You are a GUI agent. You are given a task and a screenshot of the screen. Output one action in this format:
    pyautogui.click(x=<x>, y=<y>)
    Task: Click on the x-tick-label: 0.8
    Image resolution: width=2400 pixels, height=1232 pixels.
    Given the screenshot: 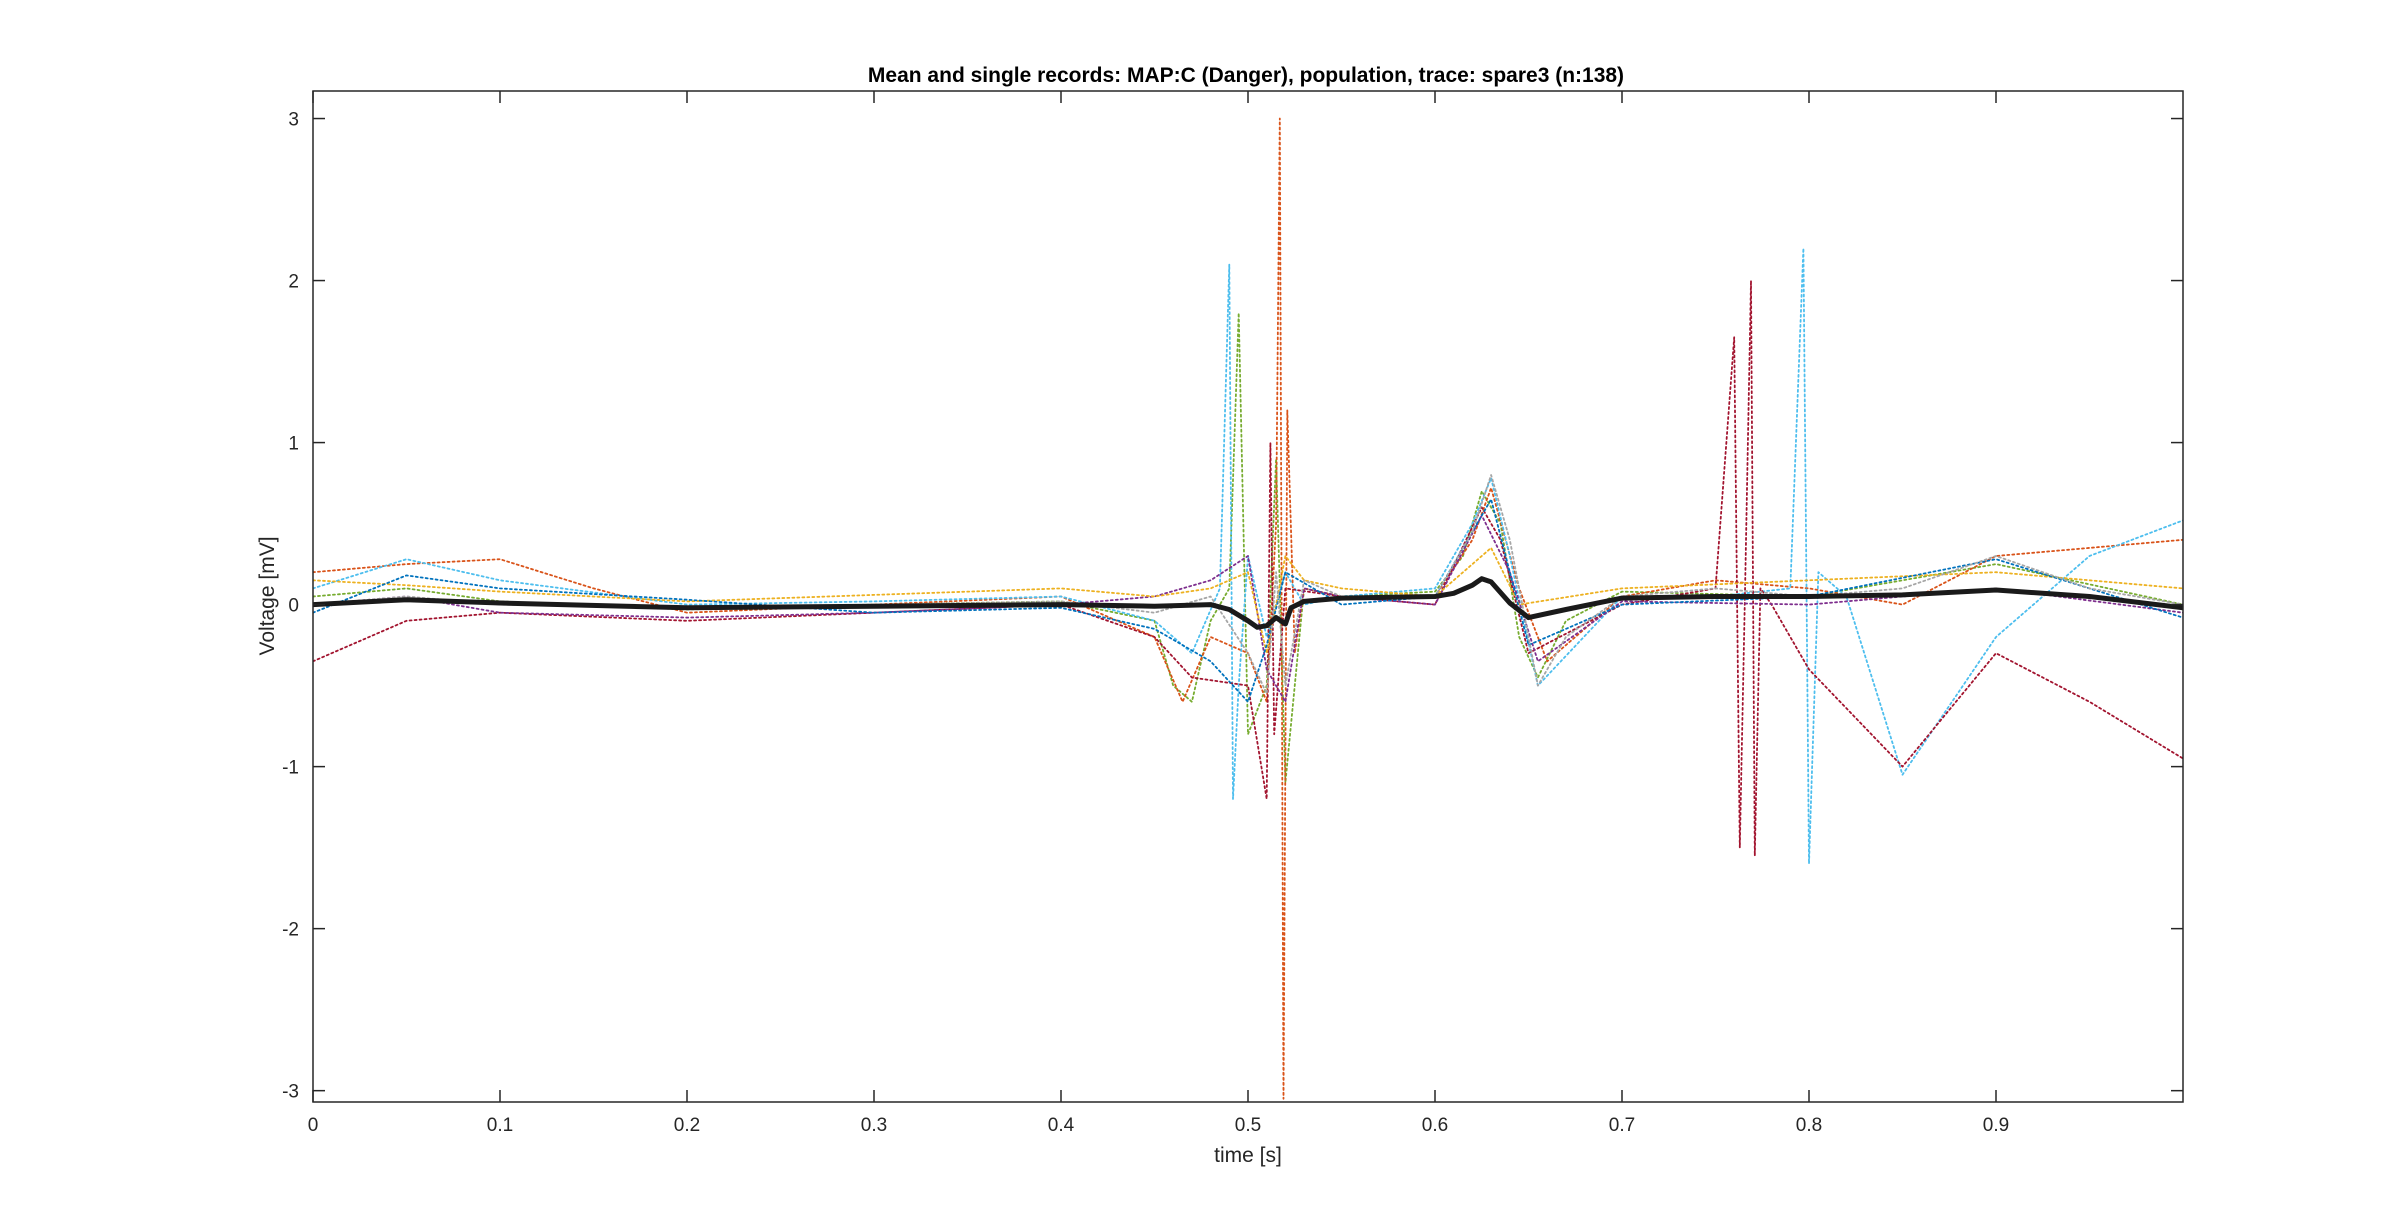 What is the action you would take?
    pyautogui.click(x=1809, y=1125)
    